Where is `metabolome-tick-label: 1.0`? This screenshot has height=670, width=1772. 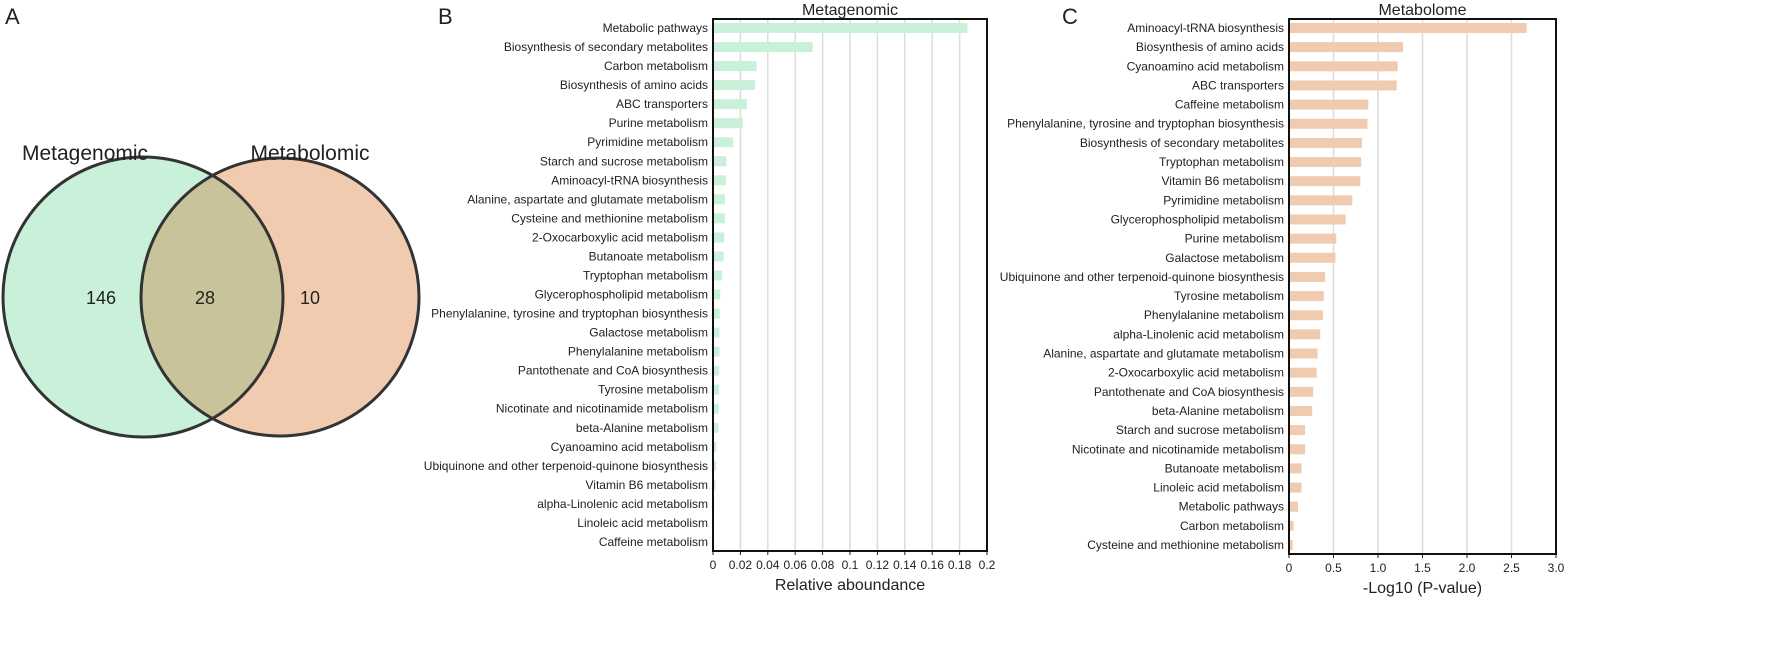 metabolome-tick-label: 1.0 is located at coordinates (1378, 568).